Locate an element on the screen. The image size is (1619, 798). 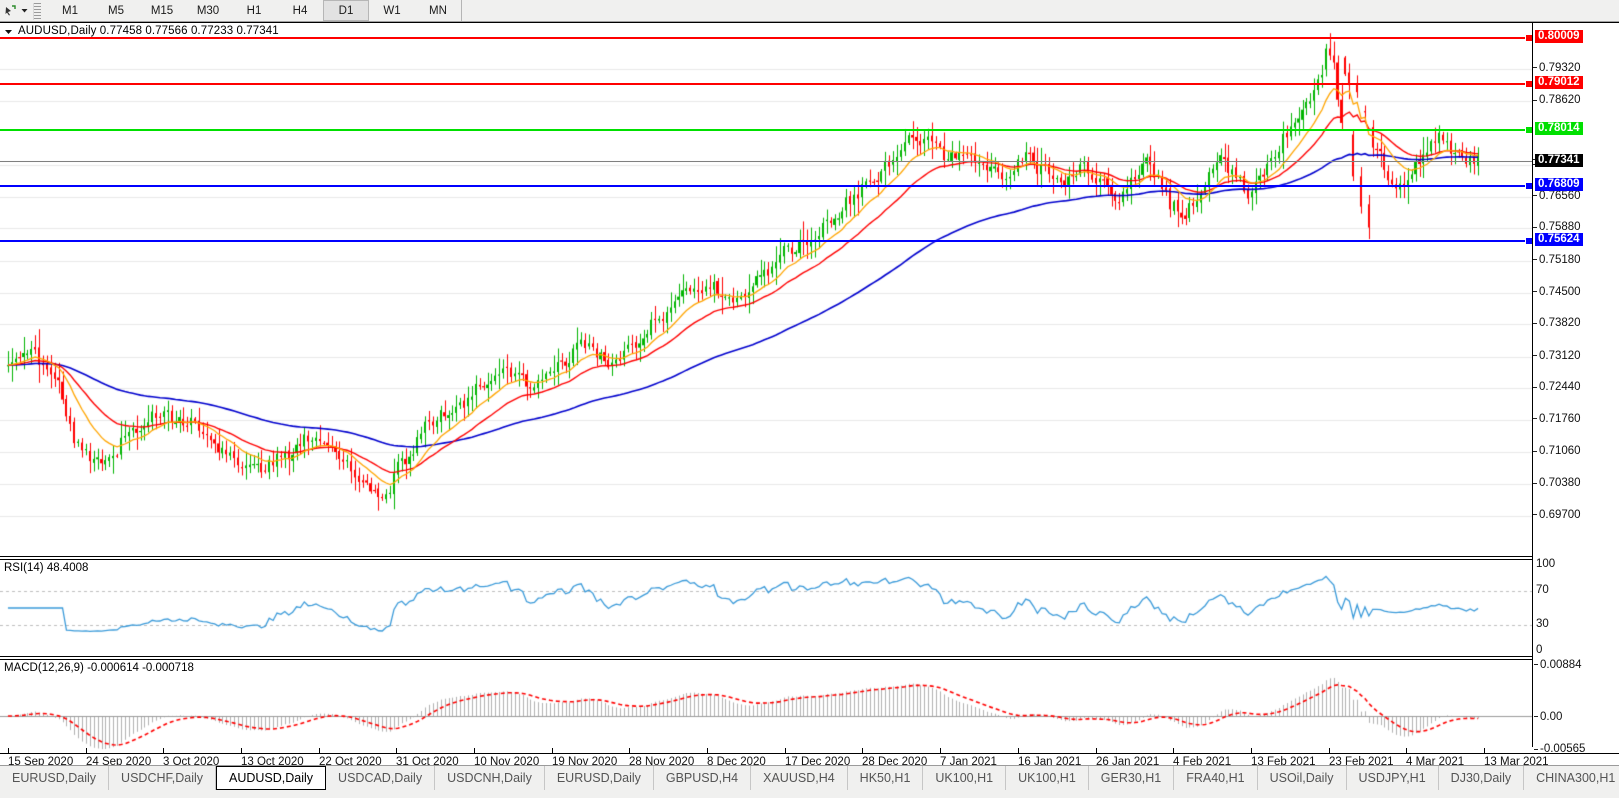
macd-pane is located at coordinates (766, 706).